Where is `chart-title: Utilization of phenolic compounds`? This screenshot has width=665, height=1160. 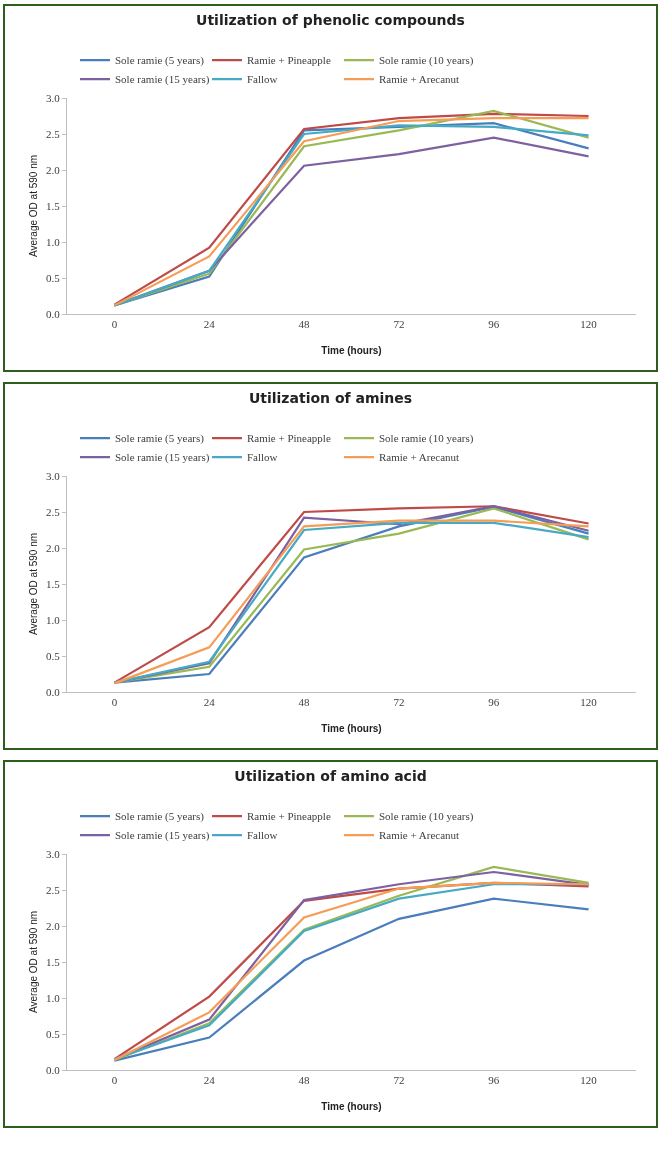 chart-title: Utilization of phenolic compounds is located at coordinates (330, 19).